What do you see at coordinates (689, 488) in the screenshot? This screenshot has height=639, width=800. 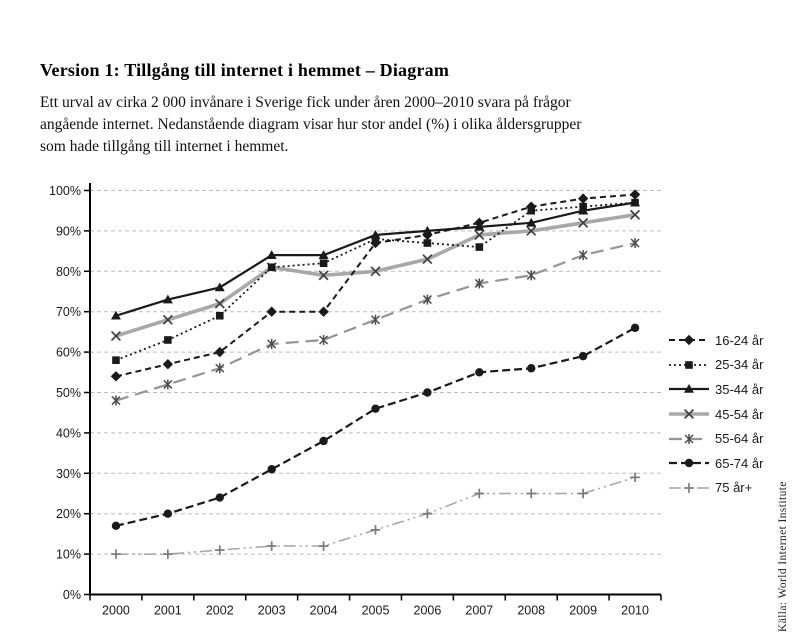 I see `legend-marker-plus-icon` at bounding box center [689, 488].